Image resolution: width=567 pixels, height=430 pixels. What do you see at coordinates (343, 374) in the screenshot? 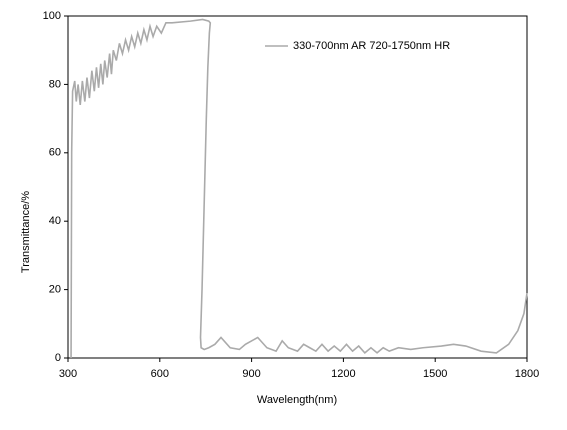
I see `x-tick-label: 1200` at bounding box center [343, 374].